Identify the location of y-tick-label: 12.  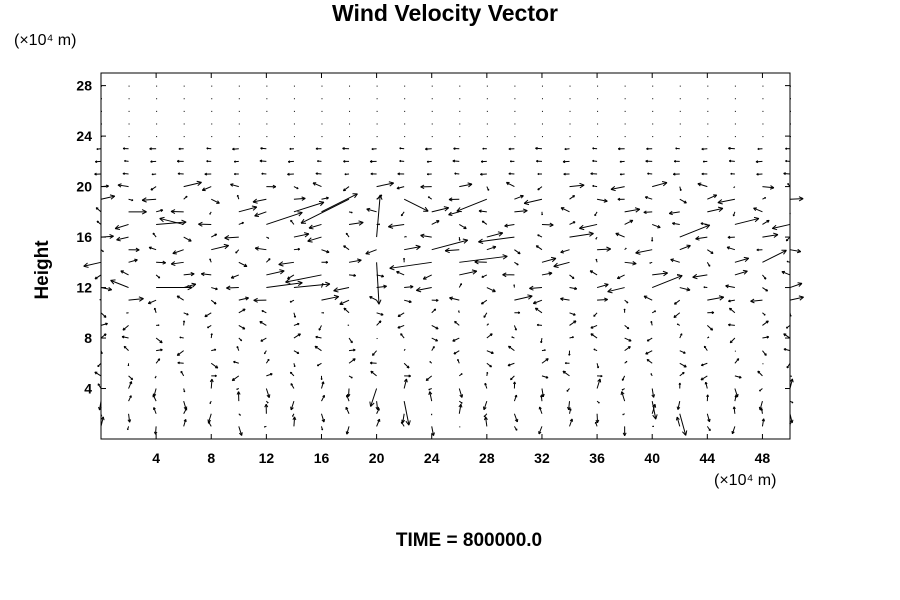
(84, 288).